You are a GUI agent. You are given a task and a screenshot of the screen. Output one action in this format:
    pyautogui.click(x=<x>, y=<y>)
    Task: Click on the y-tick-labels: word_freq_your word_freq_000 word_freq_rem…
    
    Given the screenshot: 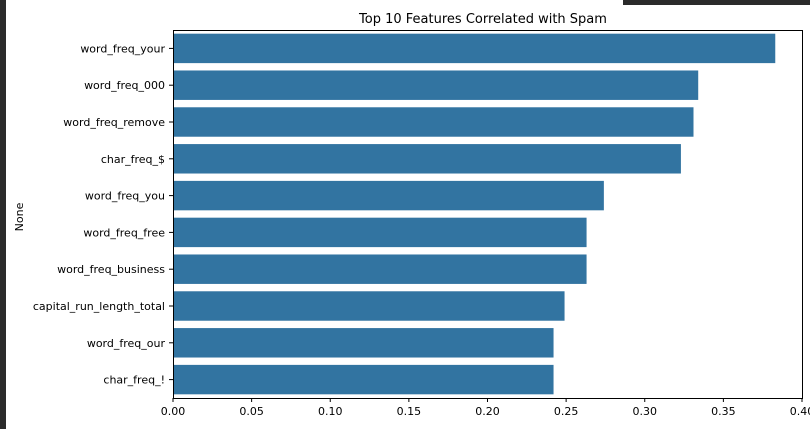 What is the action you would take?
    pyautogui.click(x=103, y=214)
    